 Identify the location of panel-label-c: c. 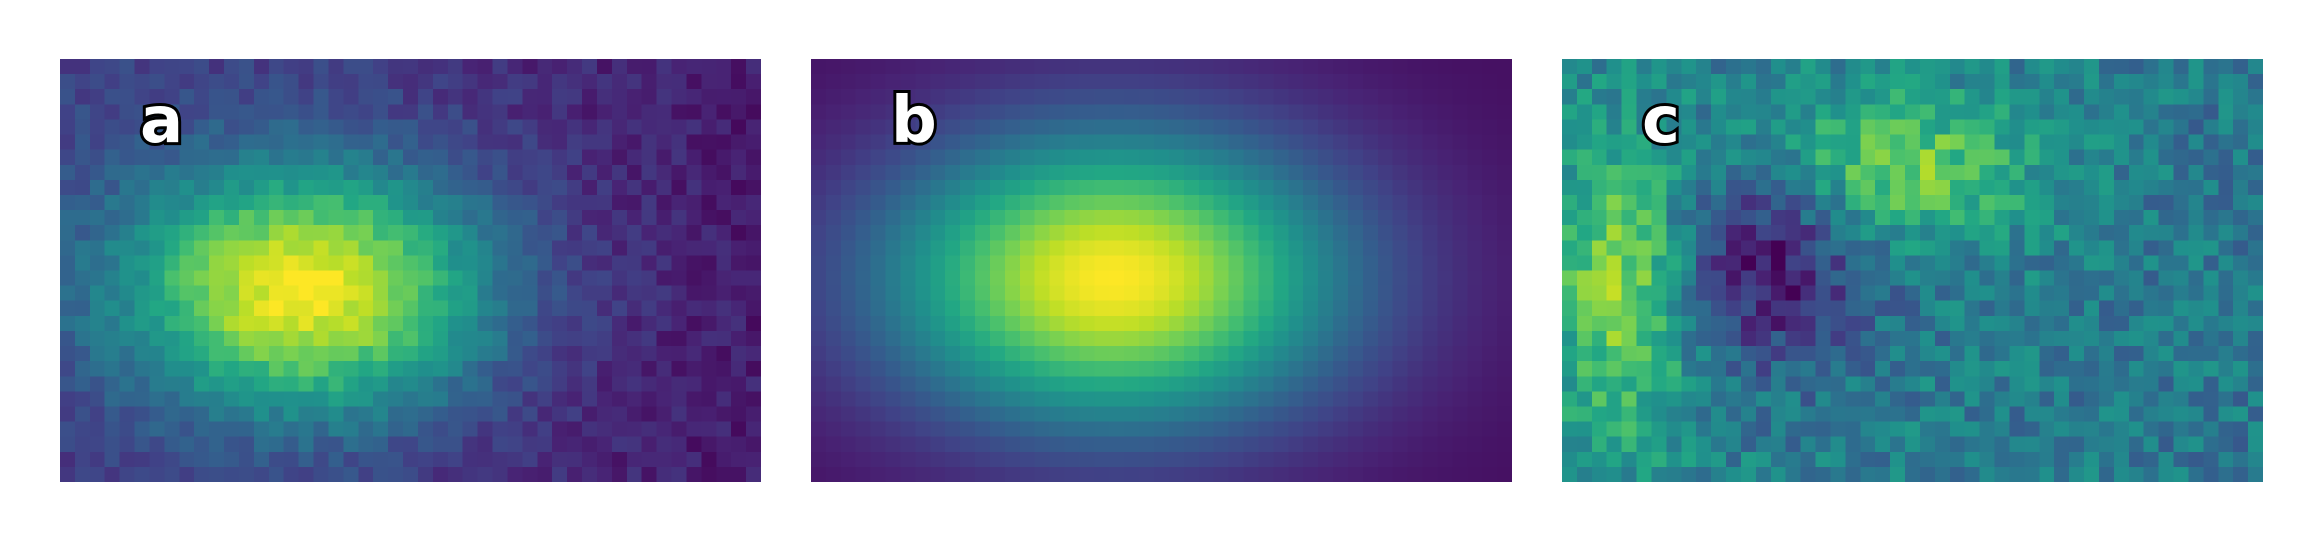
(1661, 121).